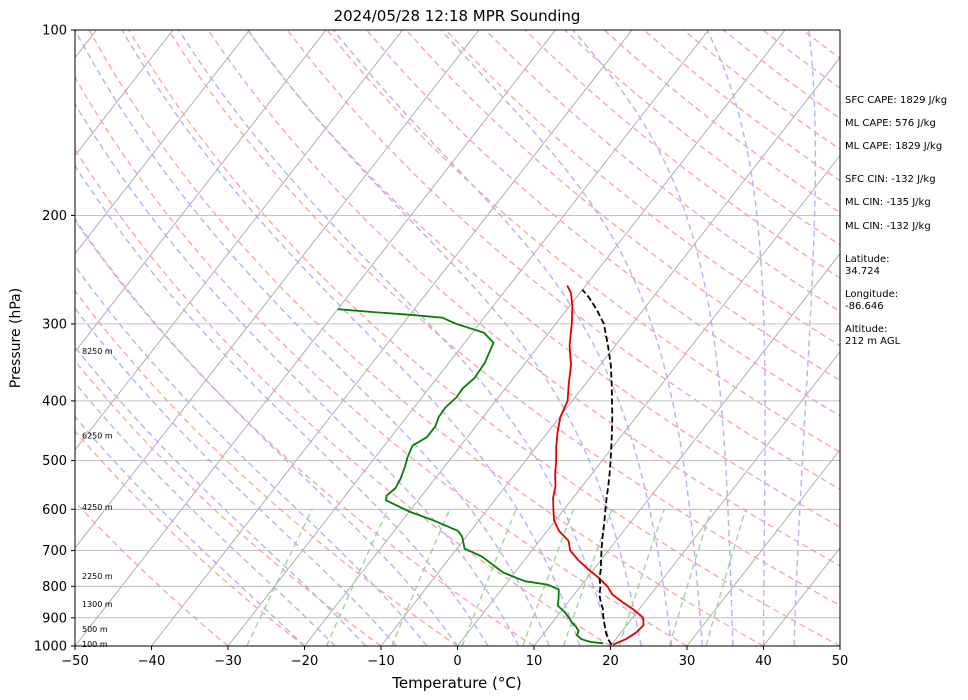 Image resolution: width=968 pixels, height=700 pixels. What do you see at coordinates (54, 587) in the screenshot?
I see `y-tick-label: 800` at bounding box center [54, 587].